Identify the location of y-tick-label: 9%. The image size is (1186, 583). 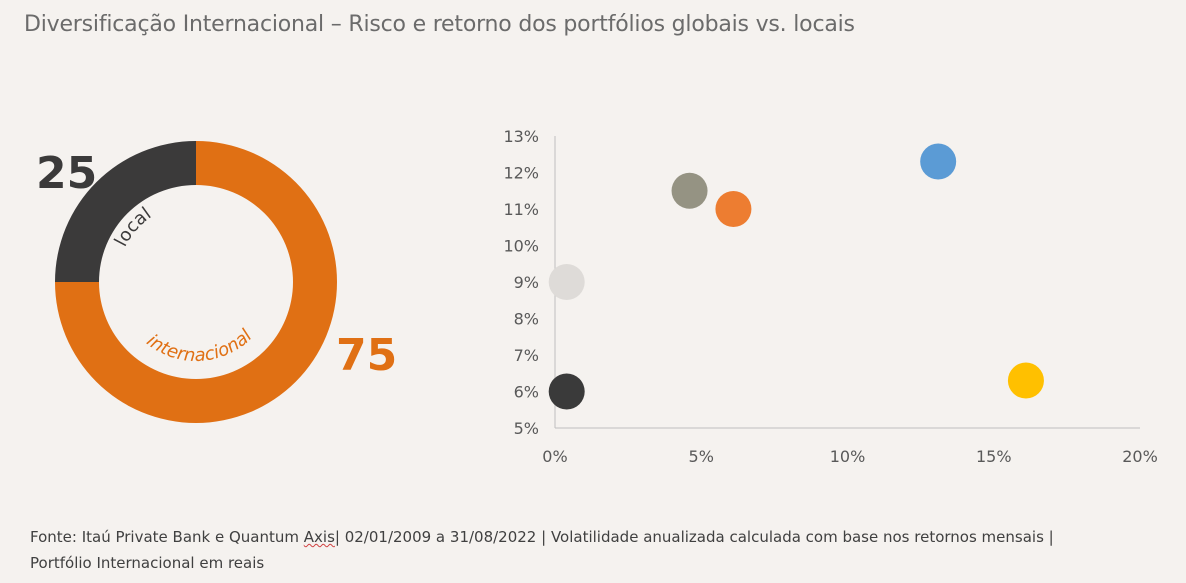
(526, 282).